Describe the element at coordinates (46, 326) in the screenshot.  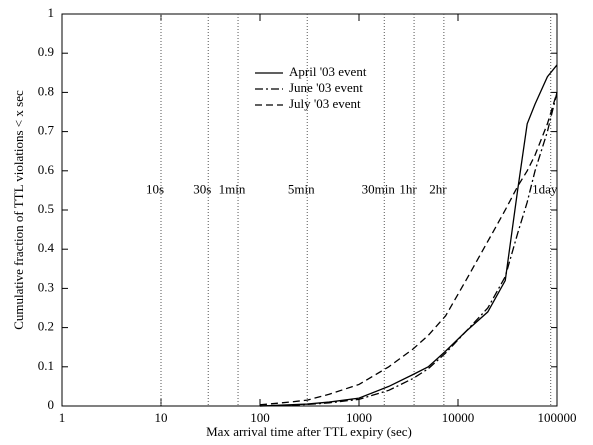
I see `y-tick-label: 0.2` at that location.